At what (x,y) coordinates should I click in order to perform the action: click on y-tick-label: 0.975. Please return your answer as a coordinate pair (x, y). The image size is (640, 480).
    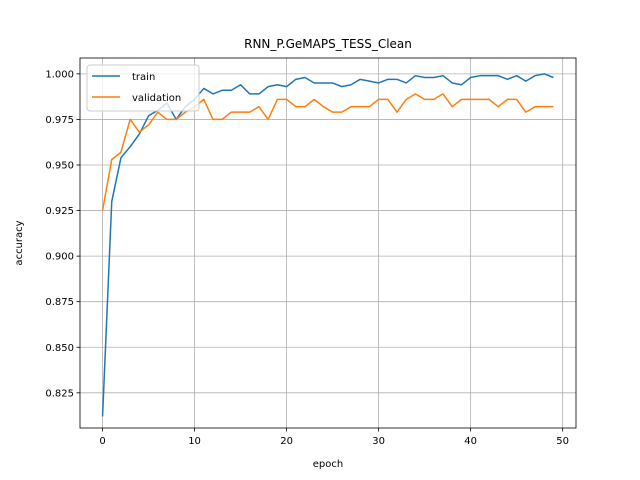
    Looking at the image, I should click on (59, 120).